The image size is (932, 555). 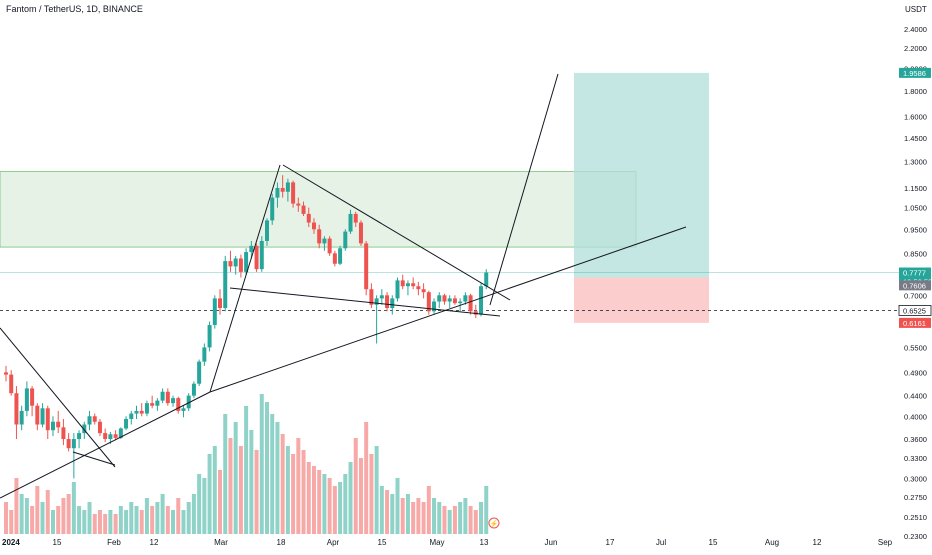 What do you see at coordinates (484, 542) in the screenshot?
I see `time-tick-label: 13` at bounding box center [484, 542].